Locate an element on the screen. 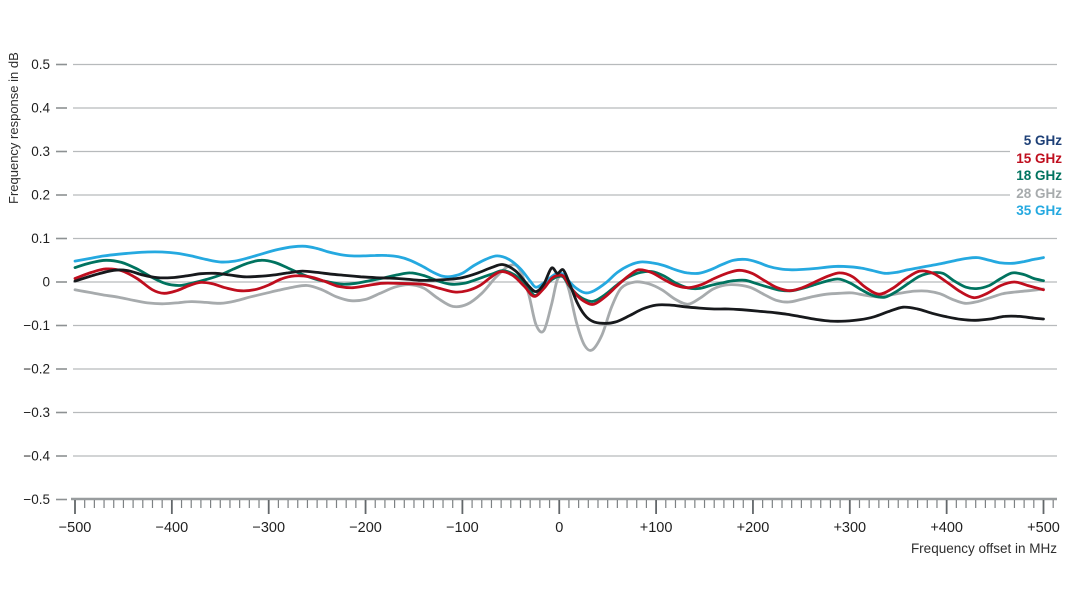 The image size is (1080, 608). series-line-18-ghz is located at coordinates (559, 280).